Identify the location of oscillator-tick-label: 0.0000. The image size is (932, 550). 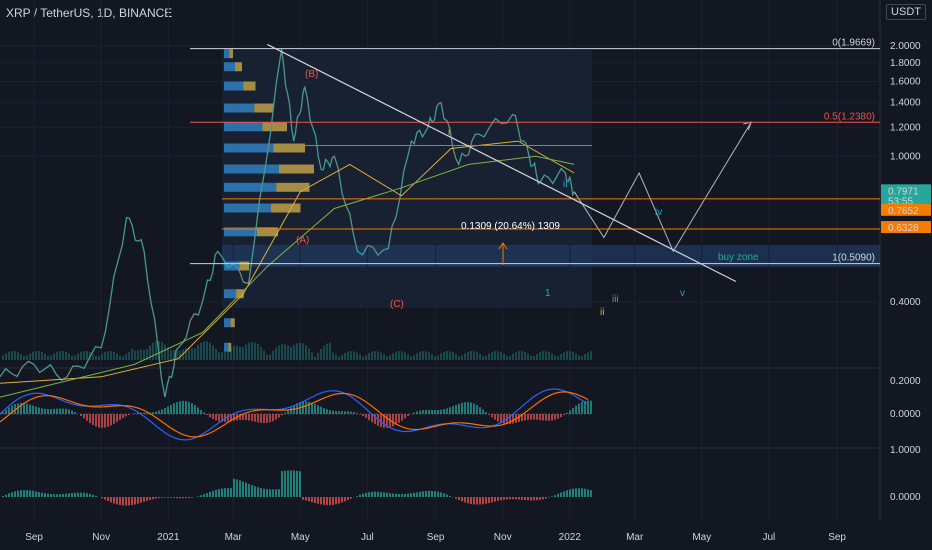
(905, 497).